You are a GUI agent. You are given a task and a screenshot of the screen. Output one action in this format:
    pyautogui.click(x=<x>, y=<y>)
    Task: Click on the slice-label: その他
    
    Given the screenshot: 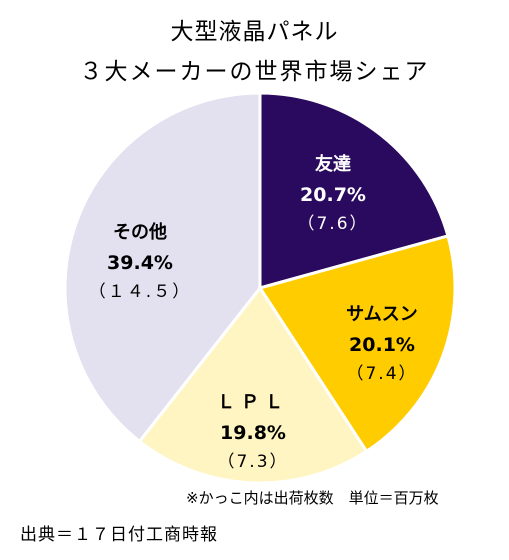 What is the action you would take?
    pyautogui.click(x=140, y=232)
    